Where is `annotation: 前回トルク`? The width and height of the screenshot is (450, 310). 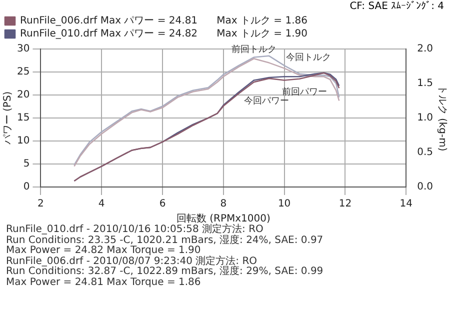
annotation: 前回トルク is located at coordinates (253, 50).